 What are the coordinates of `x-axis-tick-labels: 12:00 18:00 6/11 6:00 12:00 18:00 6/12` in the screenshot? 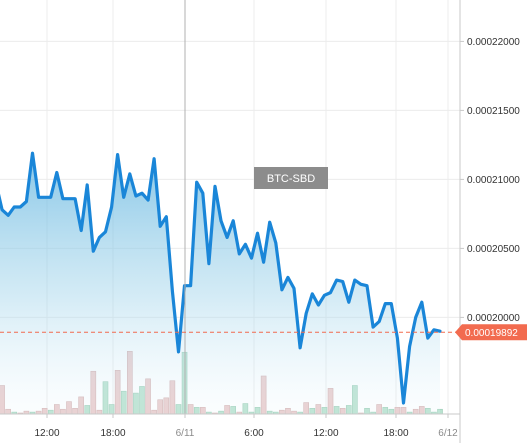 It's located at (246, 433).